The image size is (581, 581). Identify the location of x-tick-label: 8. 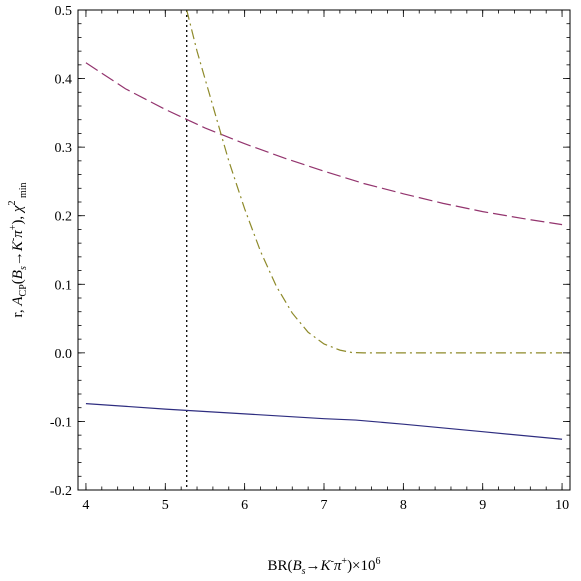
(403, 505).